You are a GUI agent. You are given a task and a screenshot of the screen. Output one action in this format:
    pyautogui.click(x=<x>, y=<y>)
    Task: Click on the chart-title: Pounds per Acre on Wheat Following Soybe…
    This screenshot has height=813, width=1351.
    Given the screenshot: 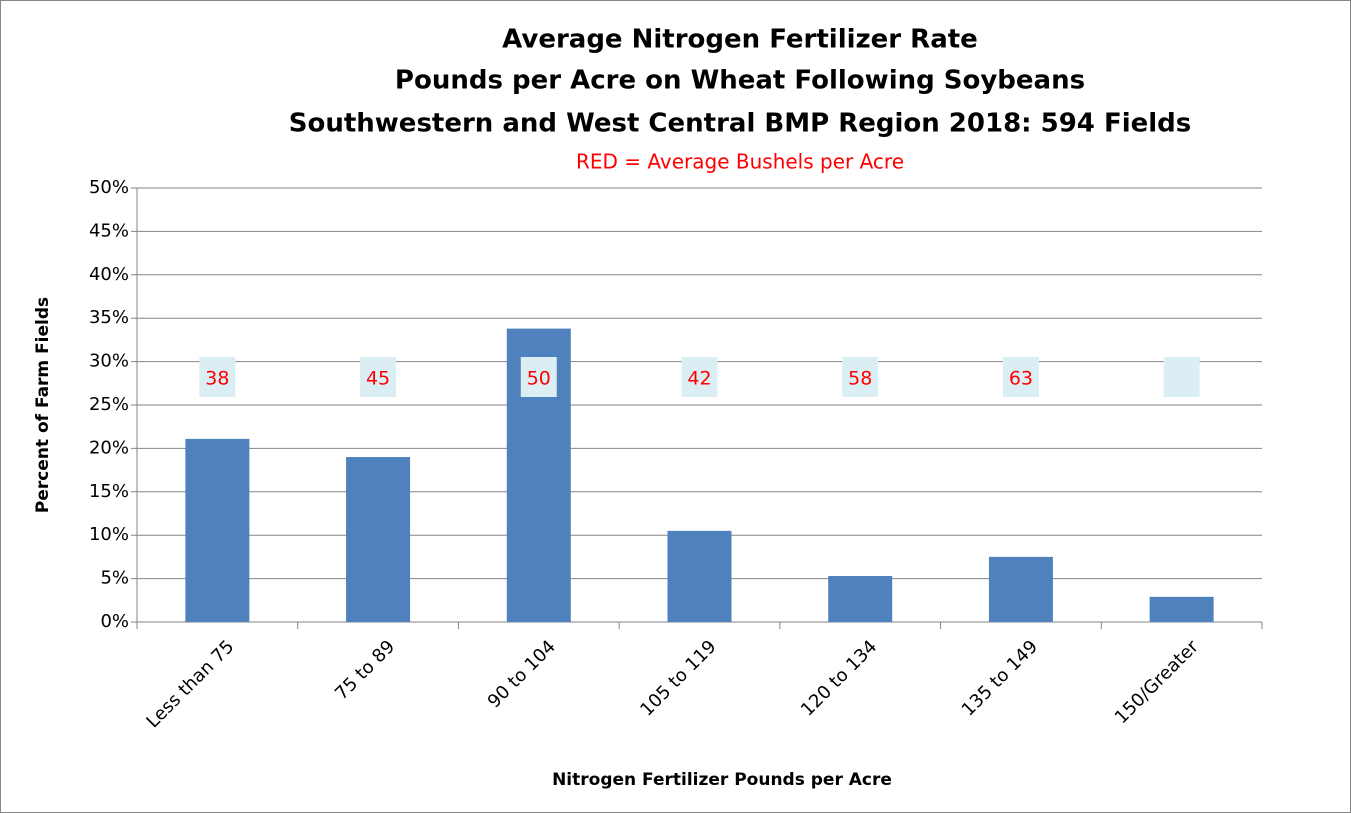 What is the action you would take?
    pyautogui.click(x=740, y=81)
    